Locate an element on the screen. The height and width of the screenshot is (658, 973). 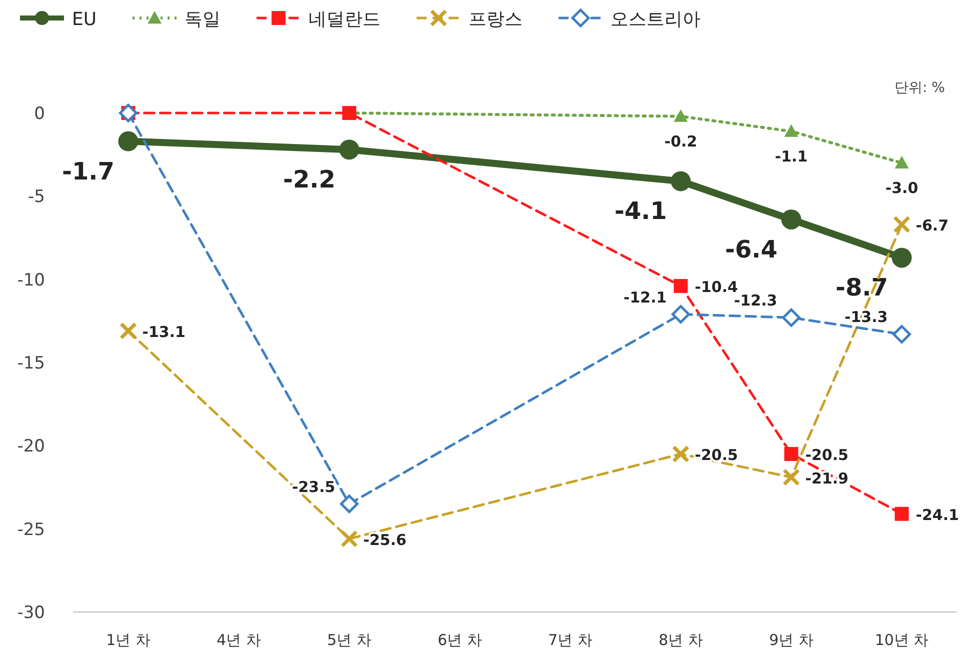
x-tick-label: 1년 차 is located at coordinates (128, 640).